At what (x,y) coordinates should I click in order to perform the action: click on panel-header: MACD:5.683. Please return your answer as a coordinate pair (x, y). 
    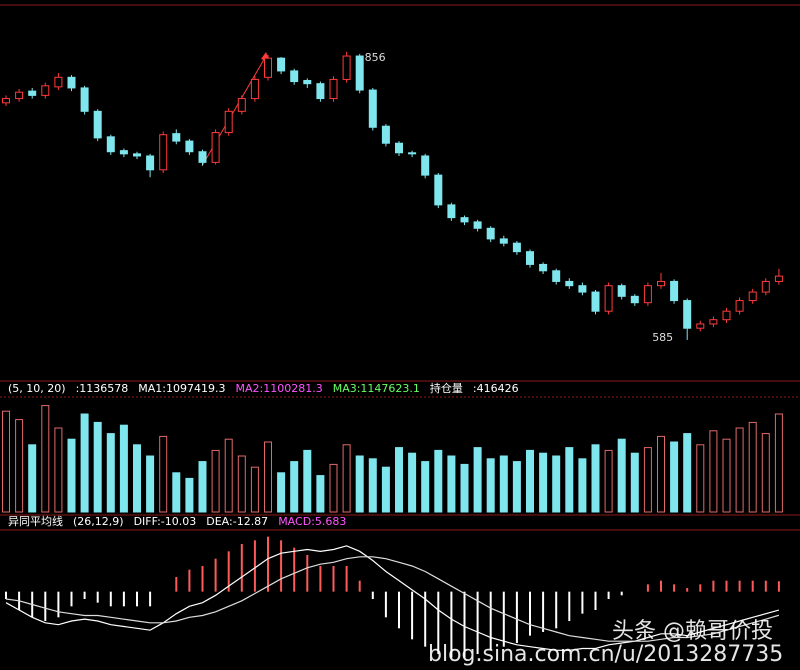
    Looking at the image, I should click on (312, 521).